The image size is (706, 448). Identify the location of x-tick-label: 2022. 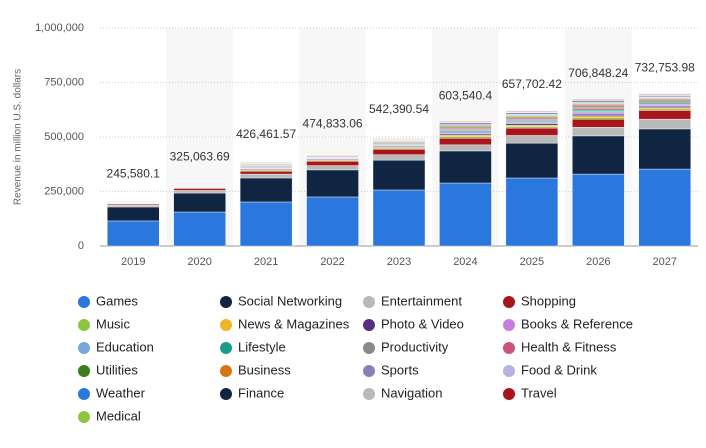
(332, 262).